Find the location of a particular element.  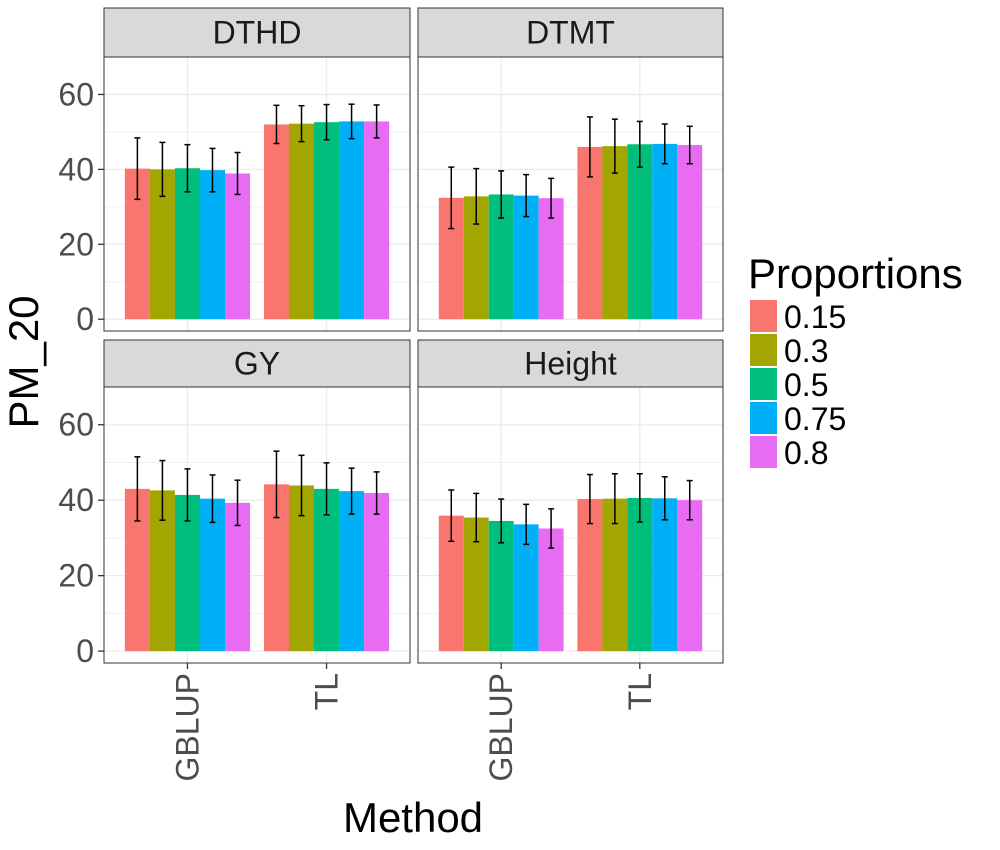

panel-dthd: DTHD 0 20 40 60 is located at coordinates (234, 172).